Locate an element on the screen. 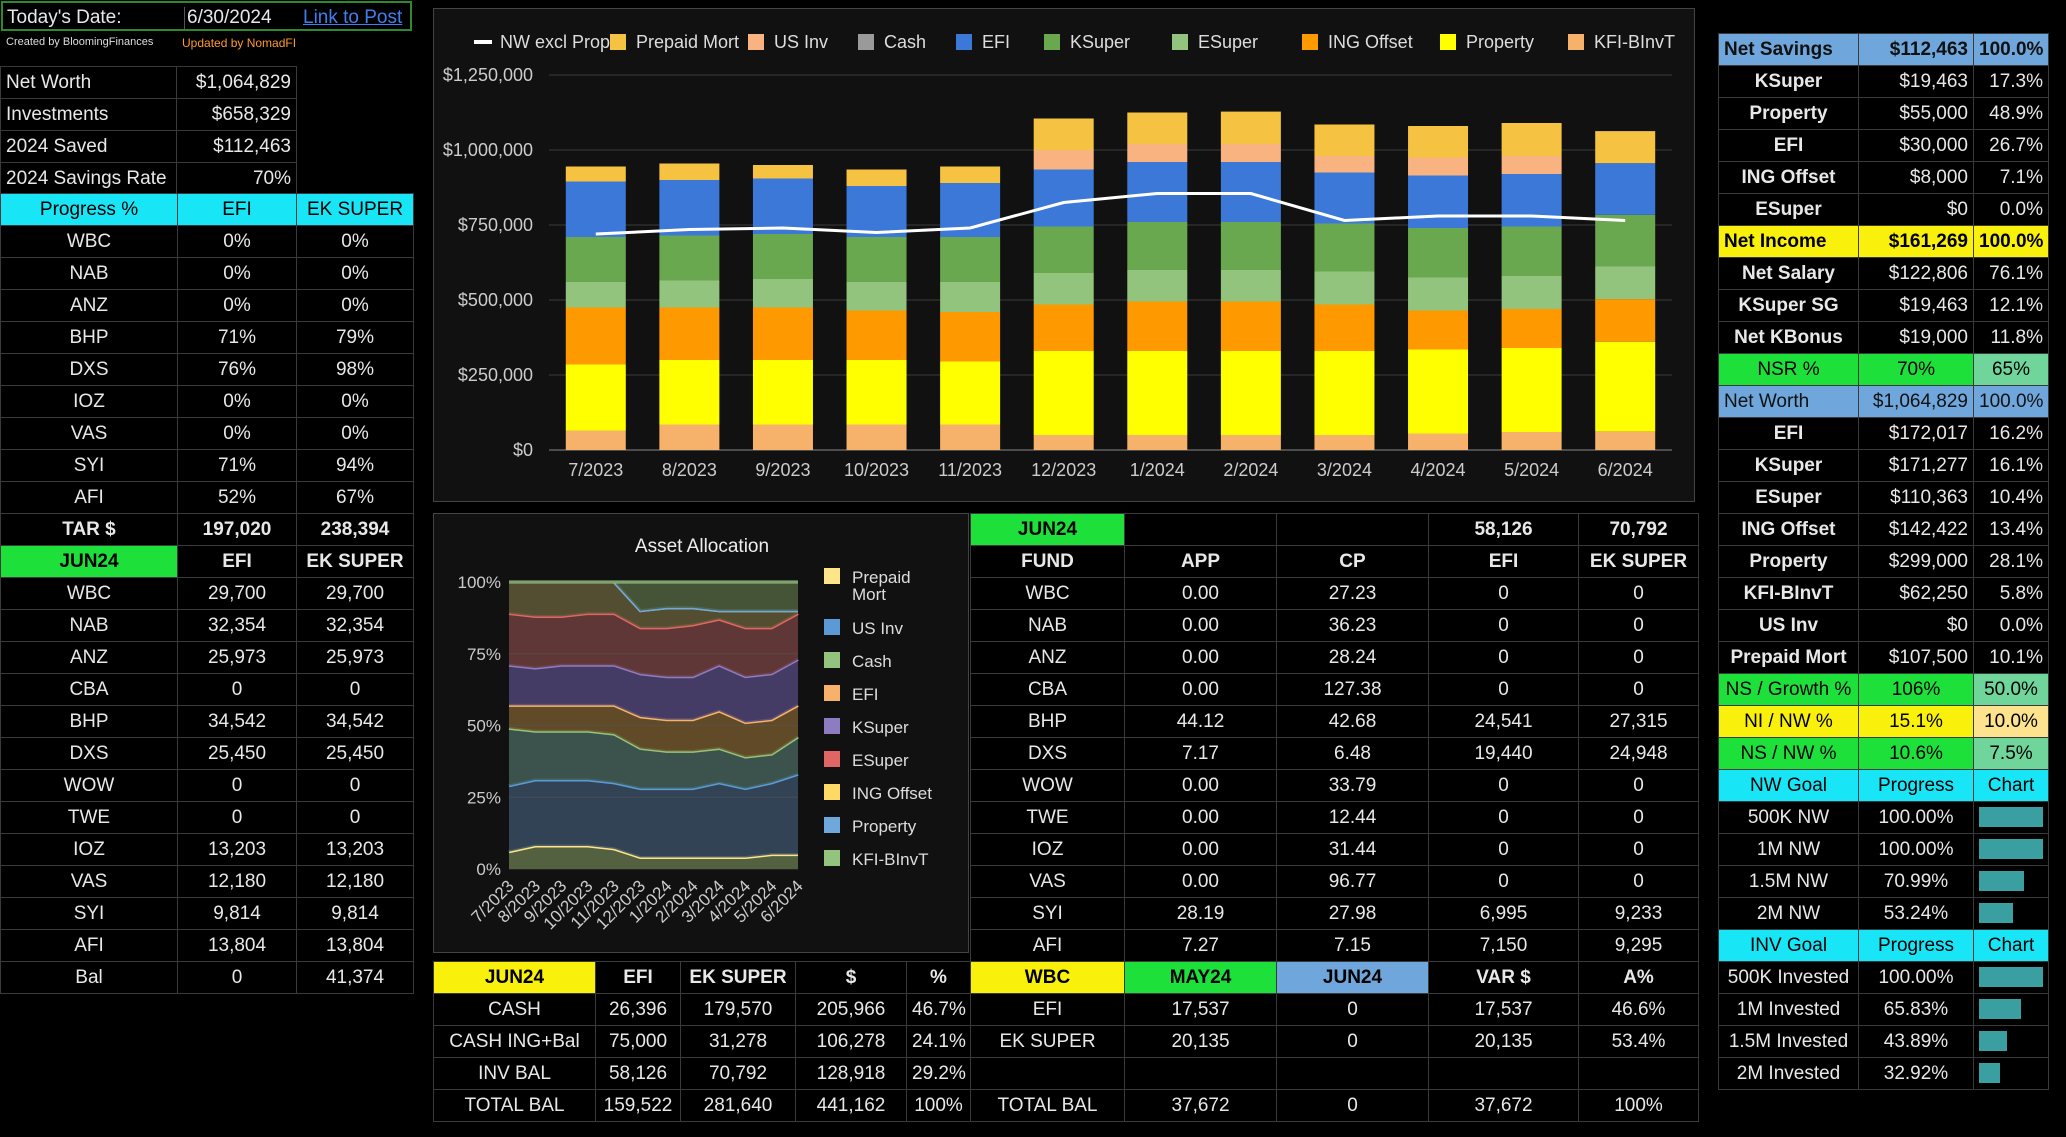 This screenshot has height=1137, width=2066. table-cell: 106% is located at coordinates (1916, 689).